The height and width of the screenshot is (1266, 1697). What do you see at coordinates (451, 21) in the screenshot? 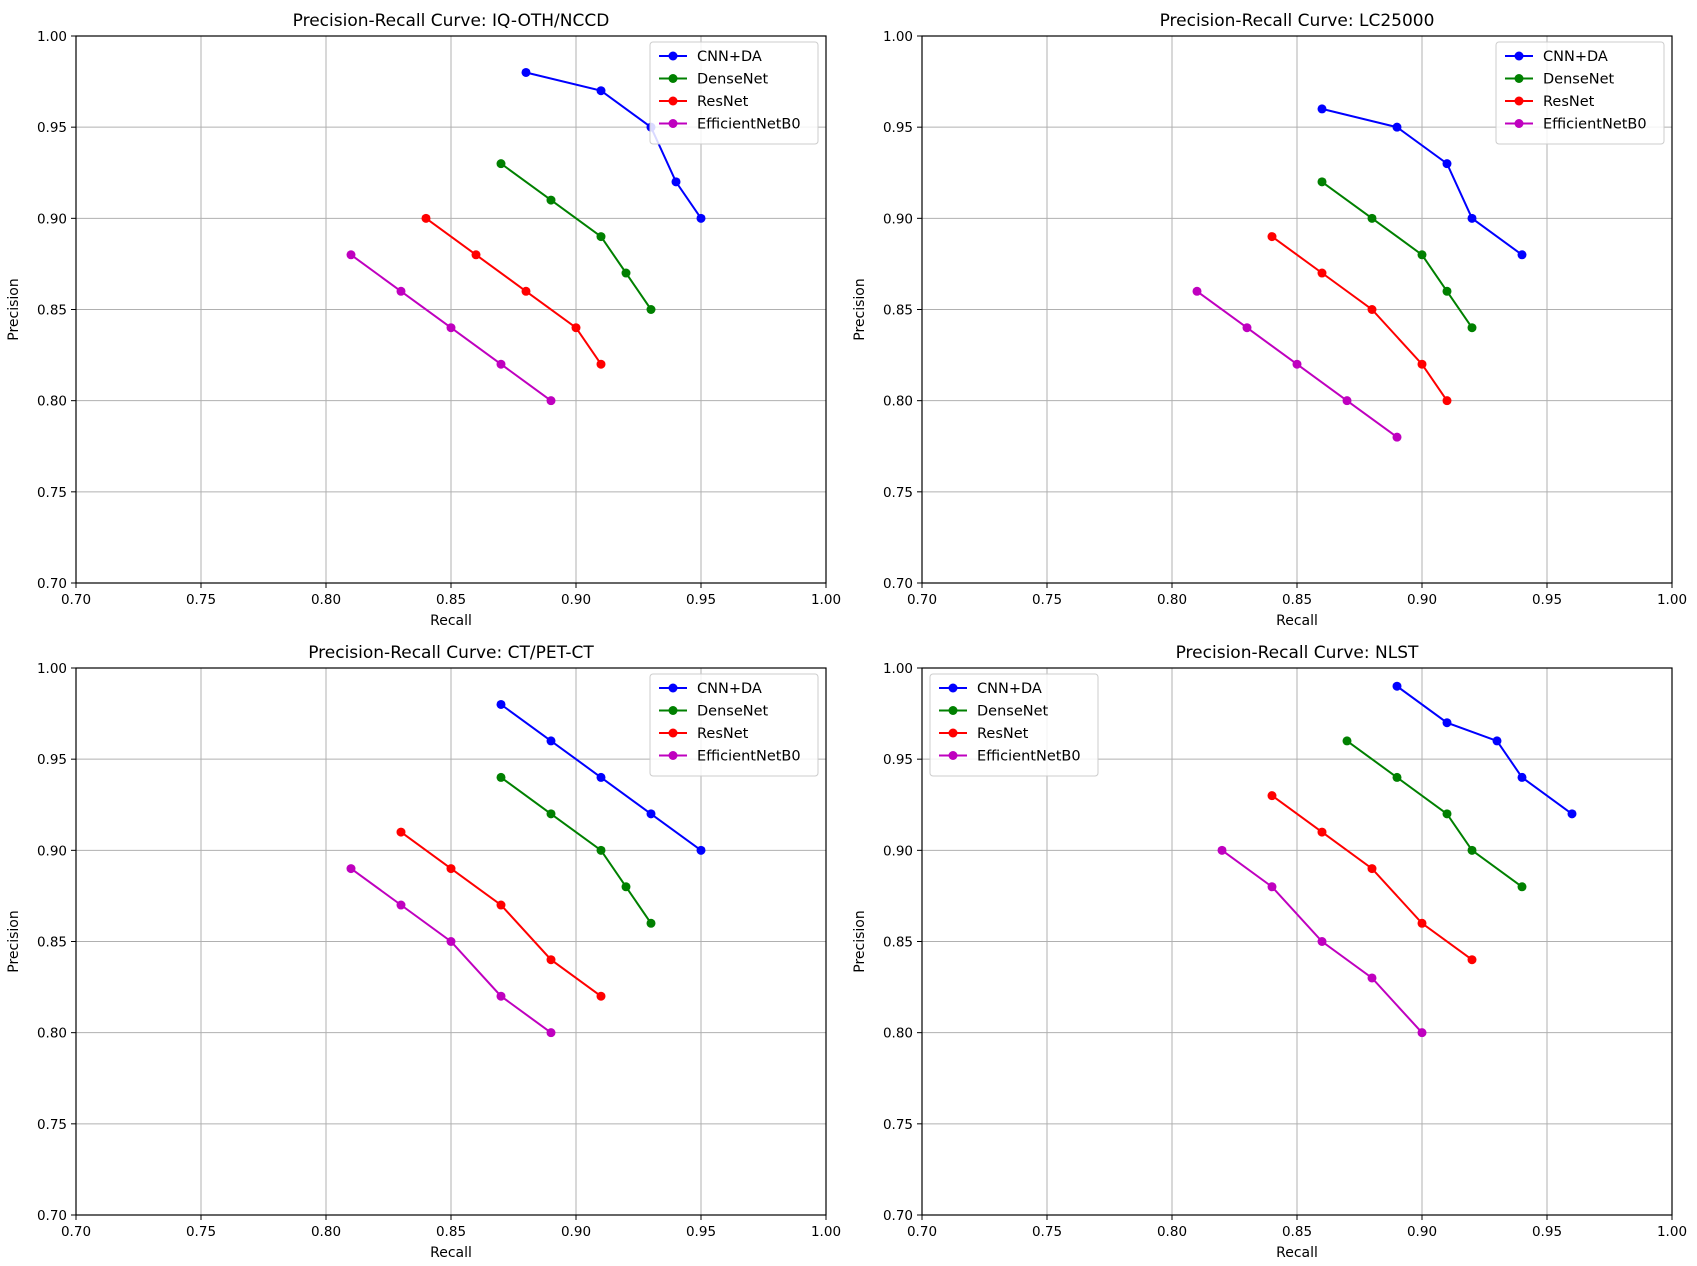
I see `chart-title: Precision-Recall Curve: IQ-OTH/NCCD` at bounding box center [451, 21].